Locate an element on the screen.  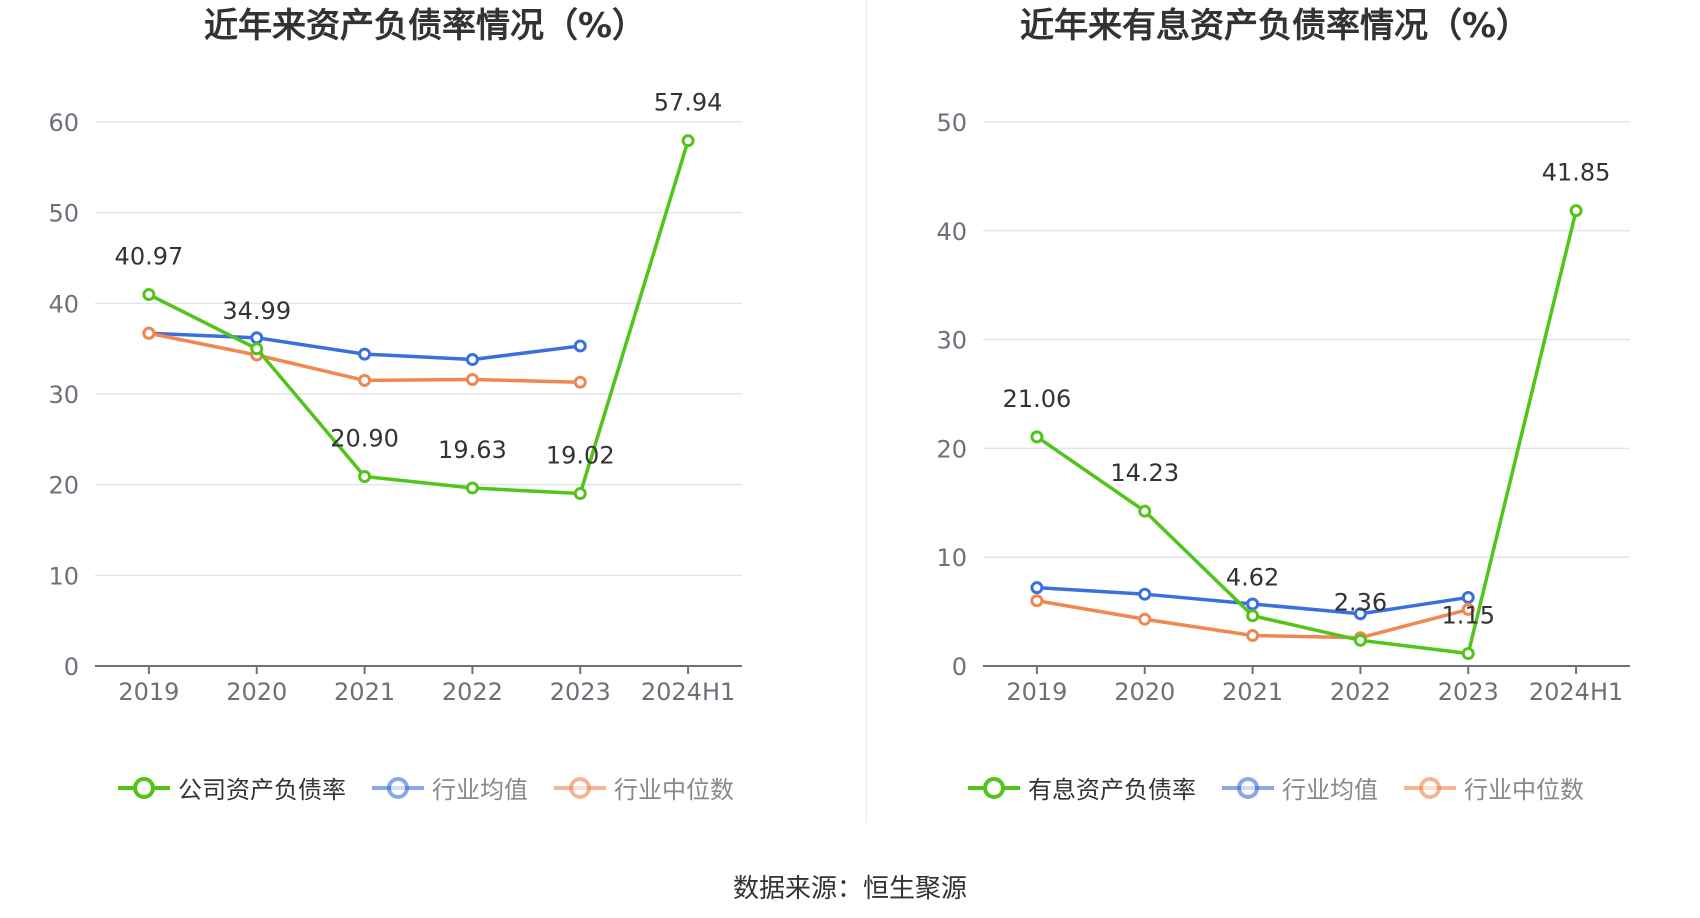
data-label: 14.23 is located at coordinates (1144, 473).